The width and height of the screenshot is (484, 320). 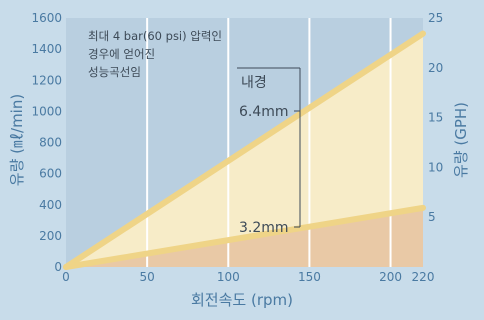 What do you see at coordinates (435, 68) in the screenshot?
I see `y2-tick-20: 20` at bounding box center [435, 68].